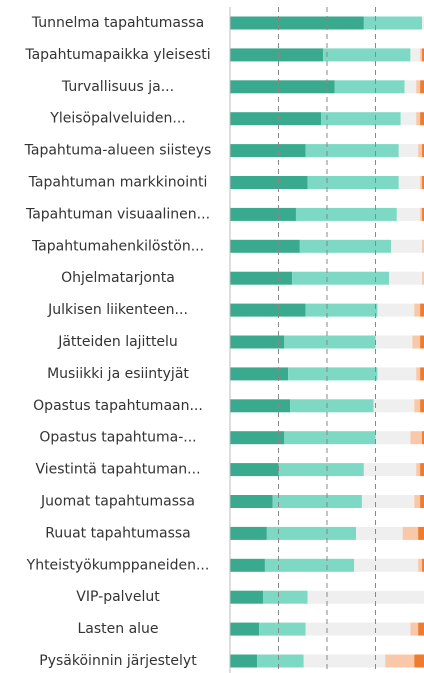 This screenshot has width=424, height=673. What do you see at coordinates (117, 342) in the screenshot?
I see `category-label: Jätteiden lajittelu` at bounding box center [117, 342].